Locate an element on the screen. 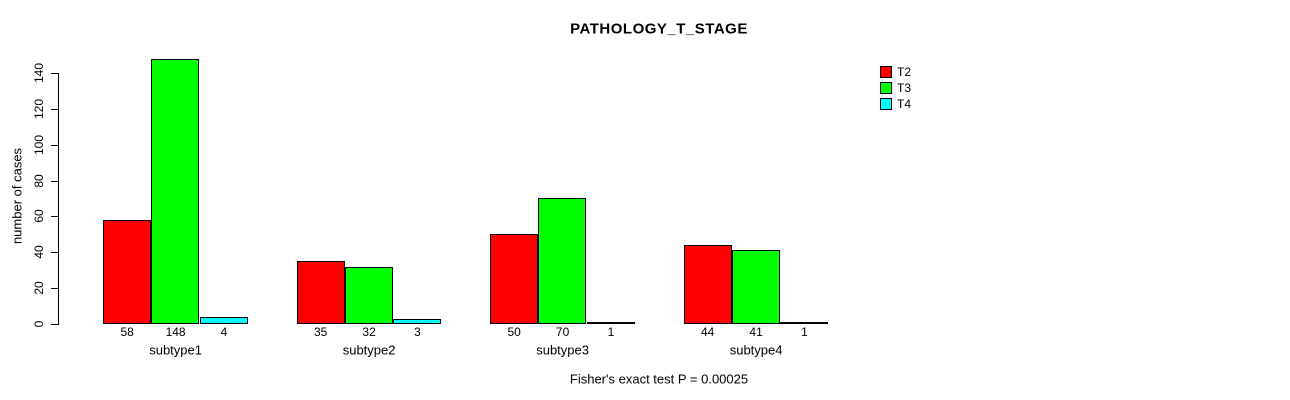  legend-label-t3: T3 is located at coordinates (904, 88).